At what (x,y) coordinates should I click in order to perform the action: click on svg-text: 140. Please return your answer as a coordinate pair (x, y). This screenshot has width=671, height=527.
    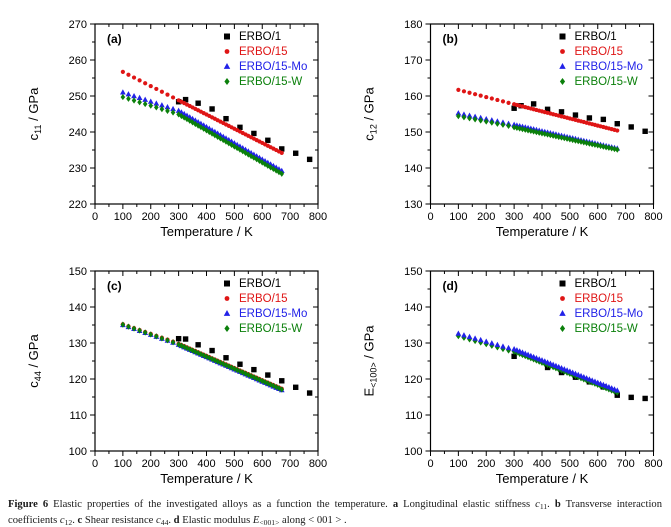
    Looking at the image, I should click on (78, 308).